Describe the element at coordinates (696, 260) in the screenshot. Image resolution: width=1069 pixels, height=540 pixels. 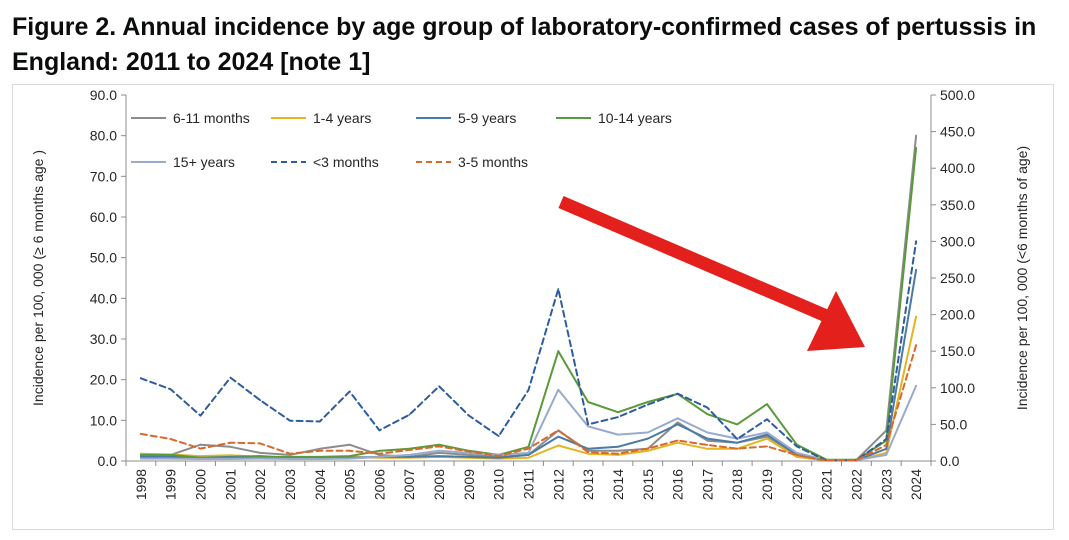
I see `arrow-shaft` at that location.